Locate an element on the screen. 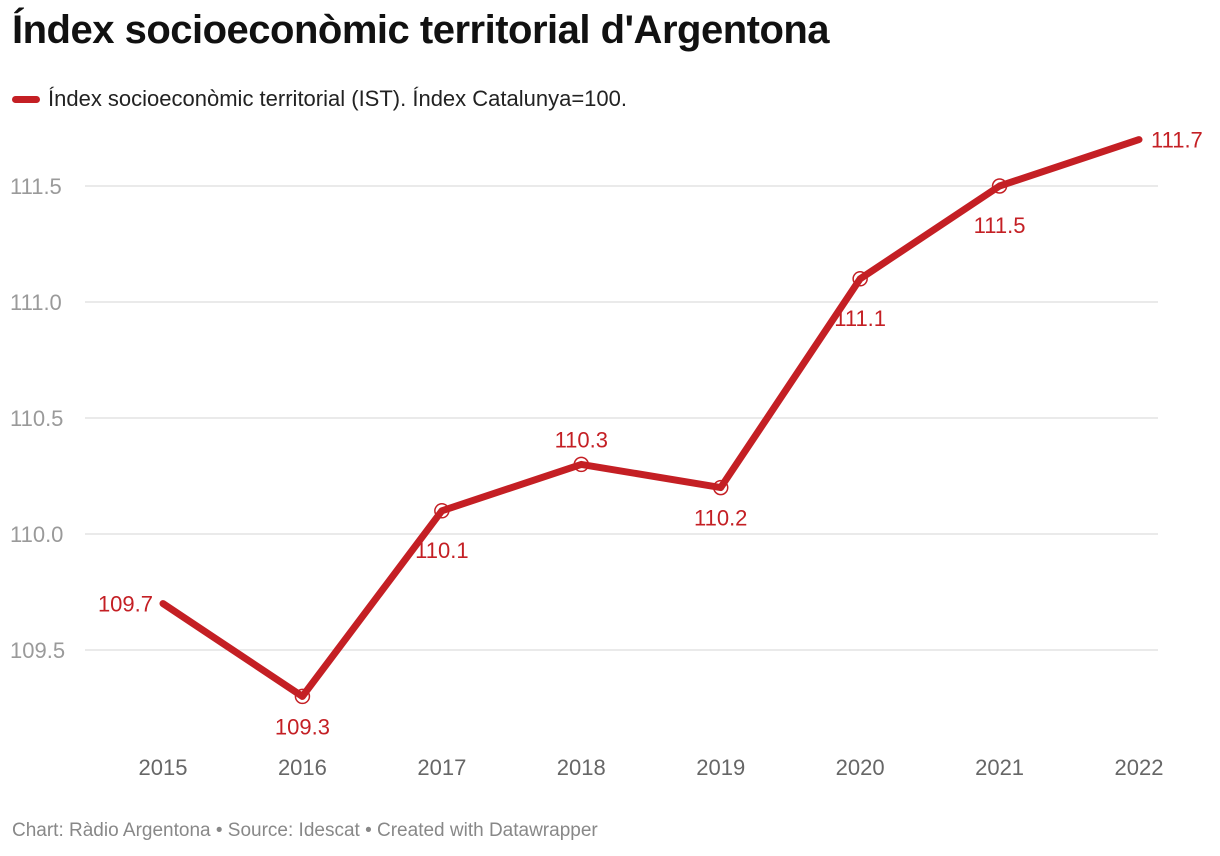 This screenshot has height=856, width=1220. x-tick-label: 2015 is located at coordinates (163, 767).